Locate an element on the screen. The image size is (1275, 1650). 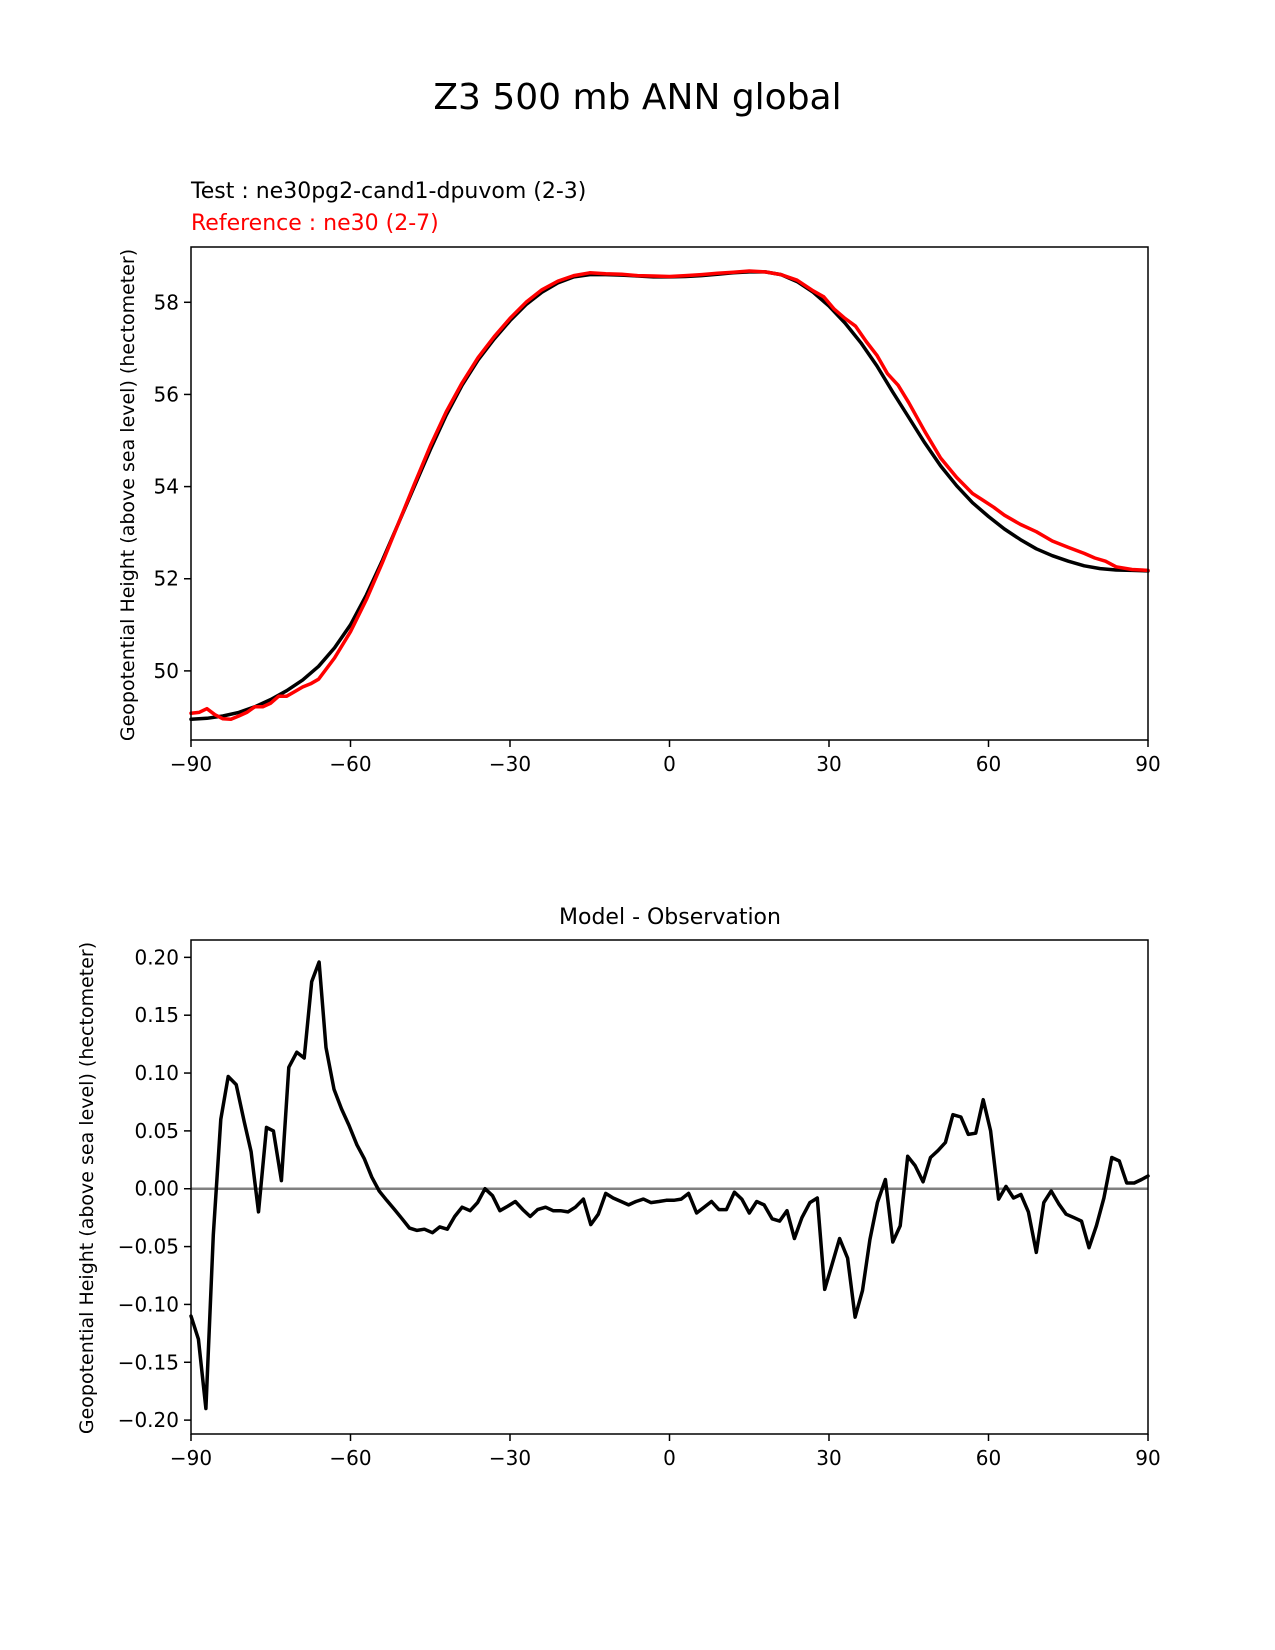
y-tick-label: 0.20 is located at coordinates (156, 957).